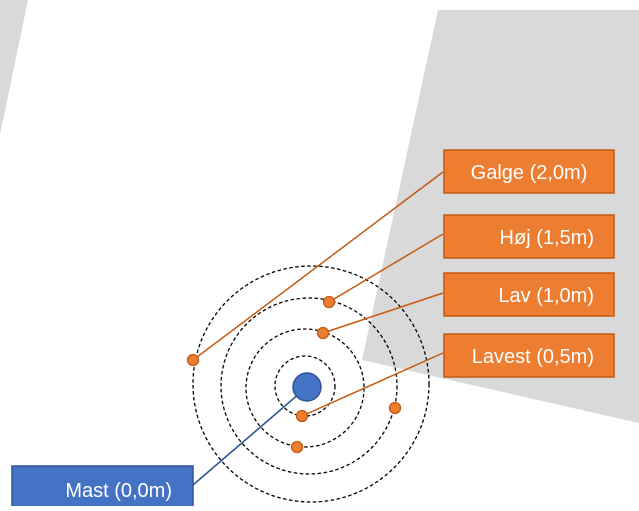  What do you see at coordinates (297, 447) in the screenshot?
I see `marker-extra-bottom` at bounding box center [297, 447].